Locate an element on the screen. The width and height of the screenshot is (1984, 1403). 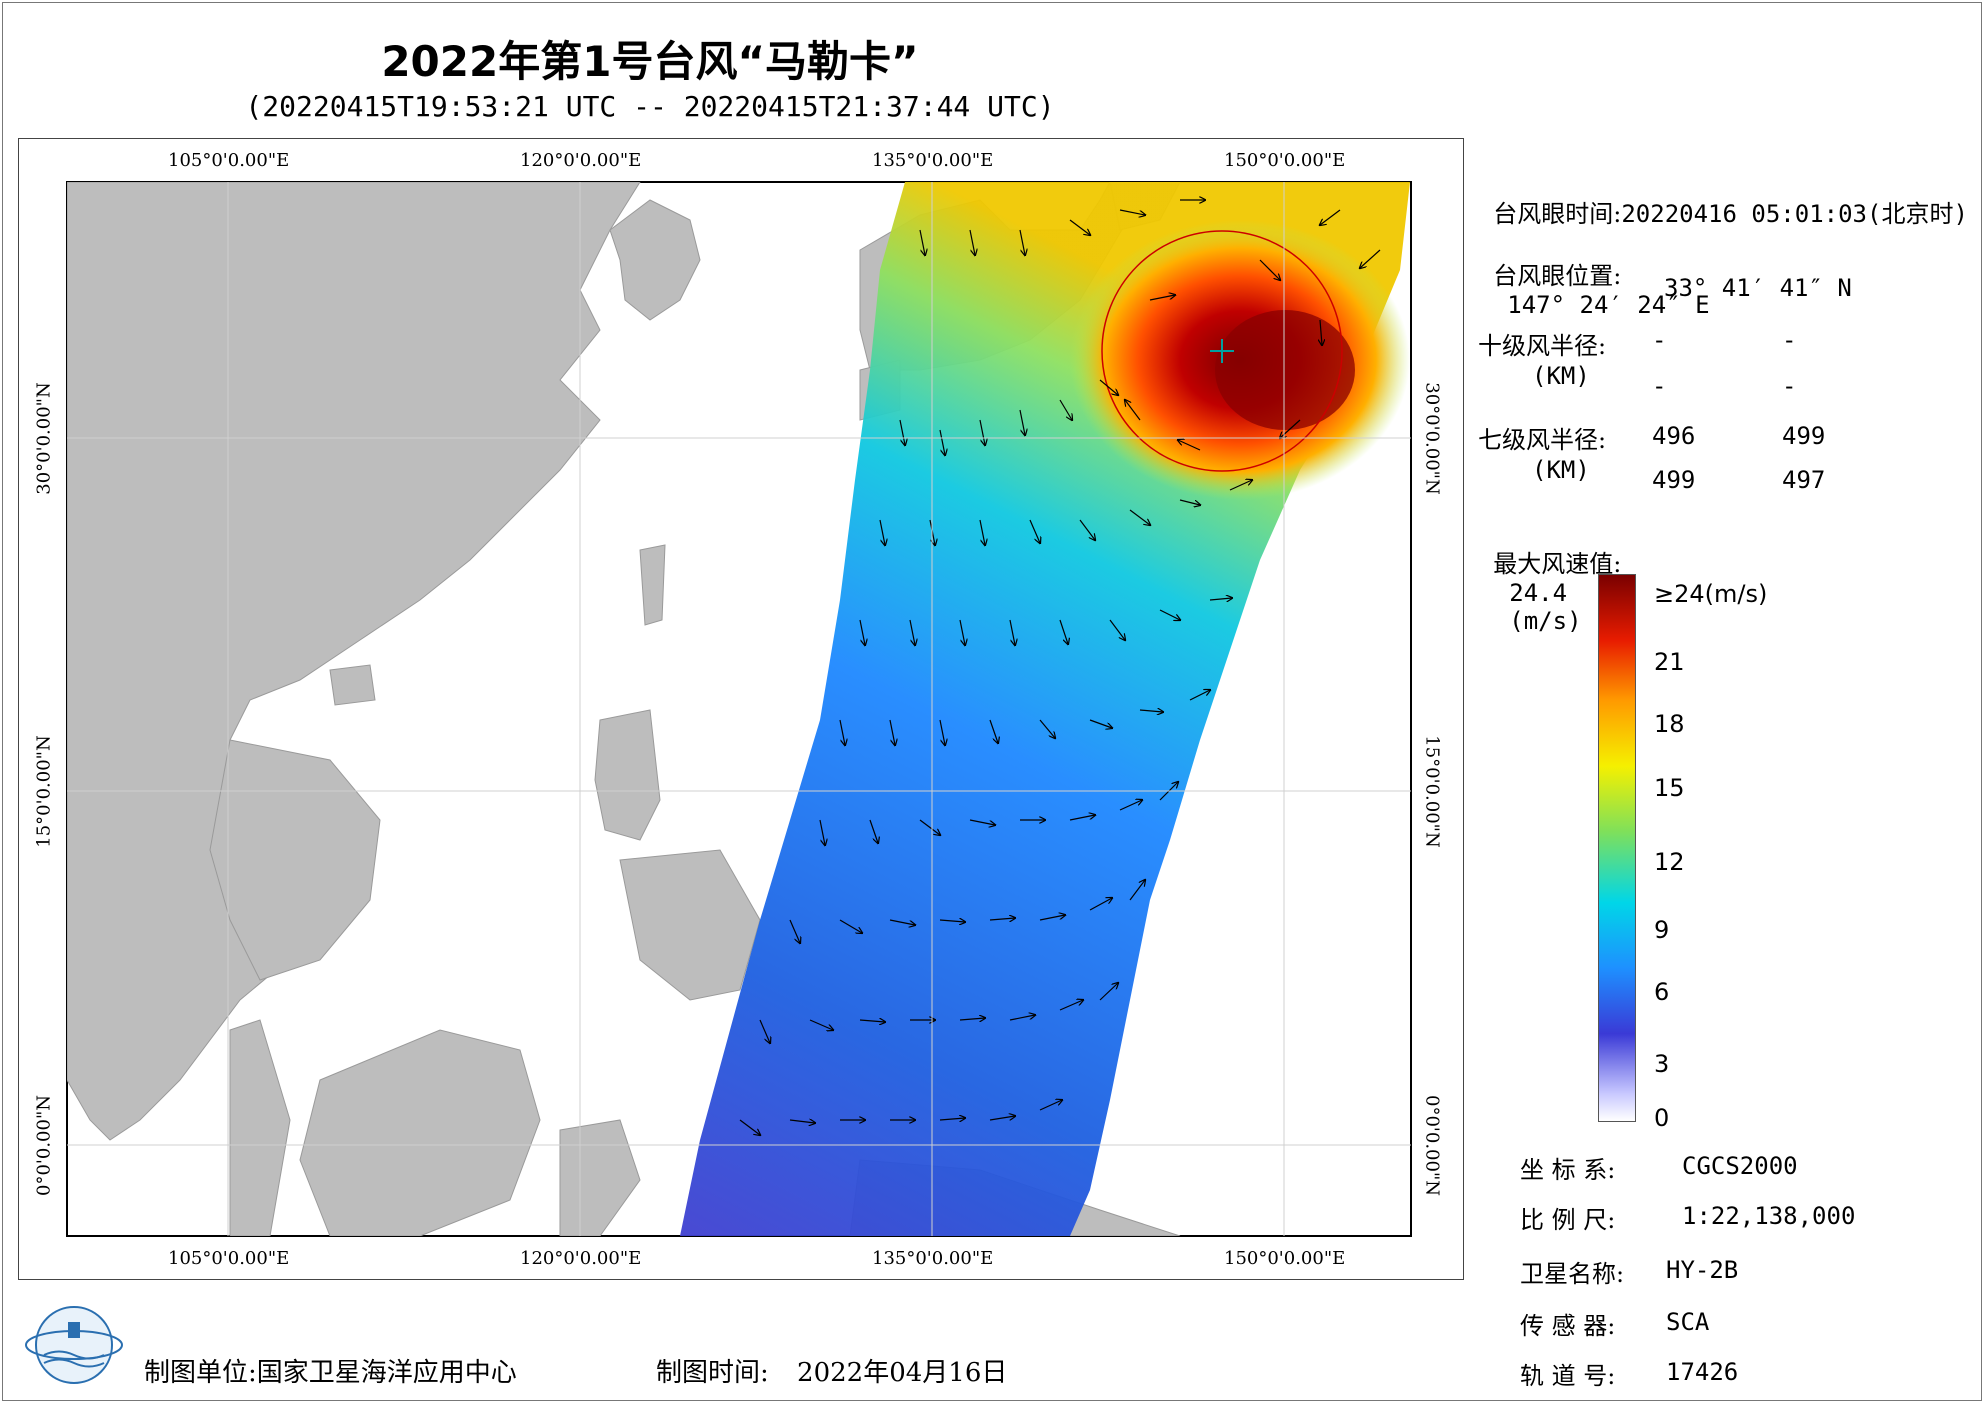
scale-value: 1:22,138,000 is located at coordinates (1769, 1216).